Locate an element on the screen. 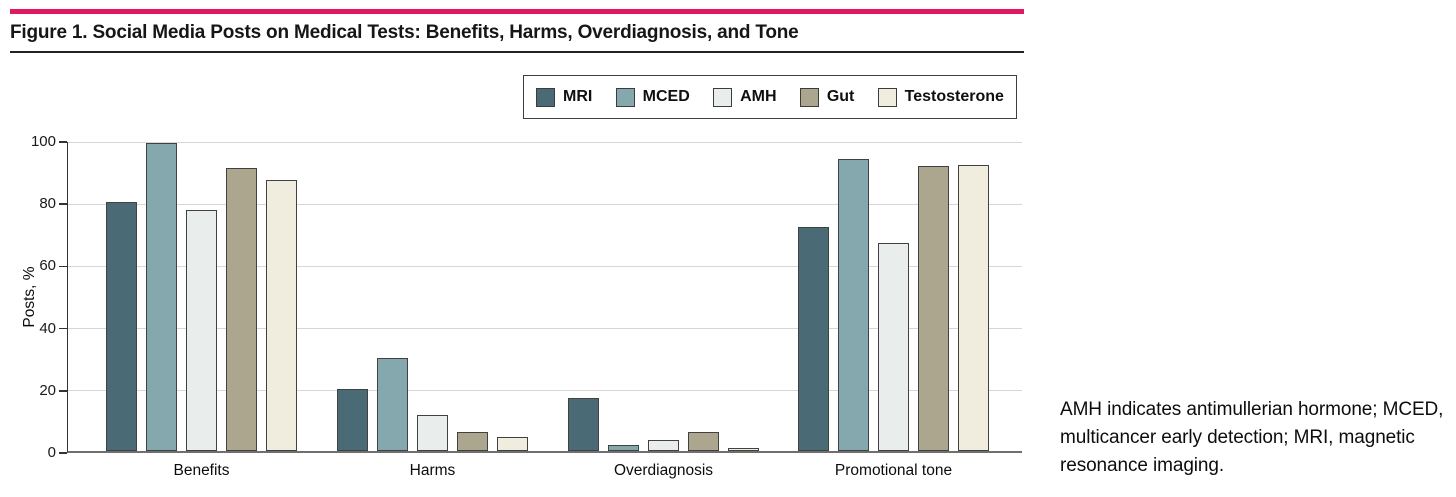 This screenshot has width=1456, height=497. legend-item-mri: MRI is located at coordinates (564, 97).